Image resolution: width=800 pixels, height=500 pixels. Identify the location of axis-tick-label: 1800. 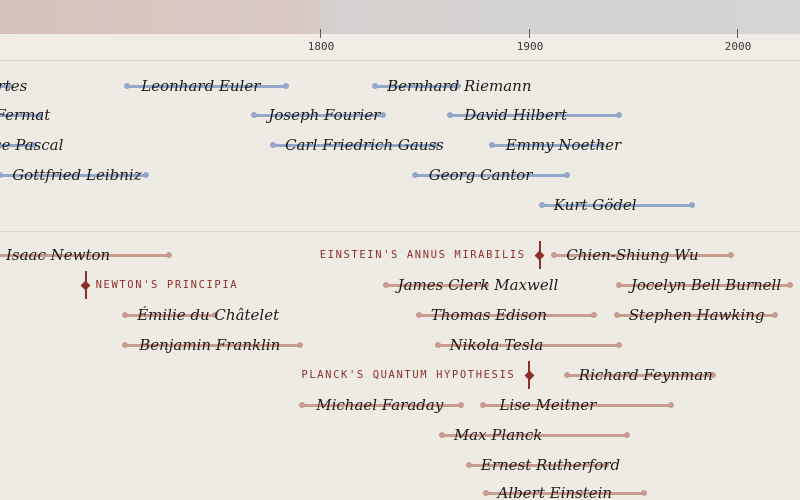
(321, 46).